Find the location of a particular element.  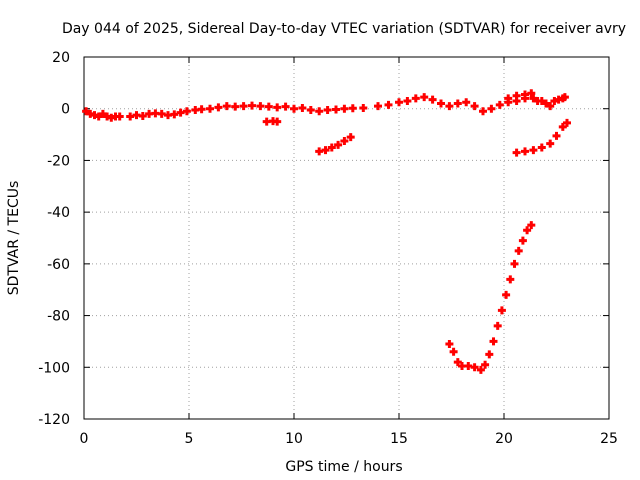

x-axis-label: GPS time / hours is located at coordinates (343, 467).